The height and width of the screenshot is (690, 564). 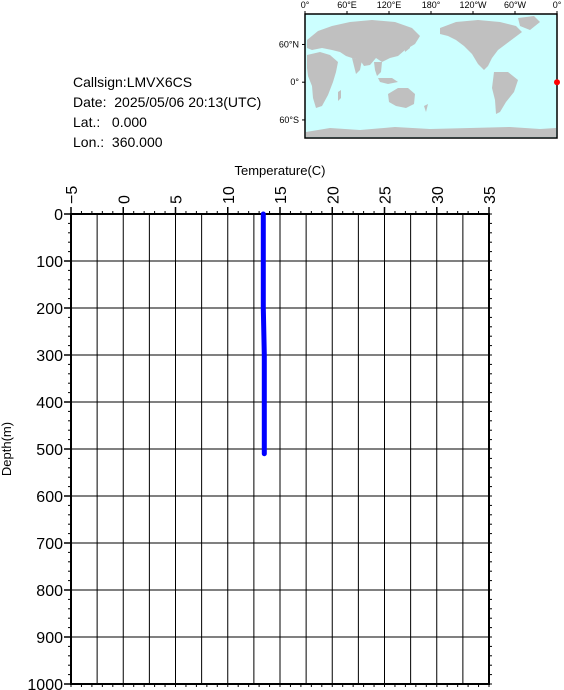 What do you see at coordinates (49, 450) in the screenshot?
I see `y-tick-label: 500` at bounding box center [49, 450].